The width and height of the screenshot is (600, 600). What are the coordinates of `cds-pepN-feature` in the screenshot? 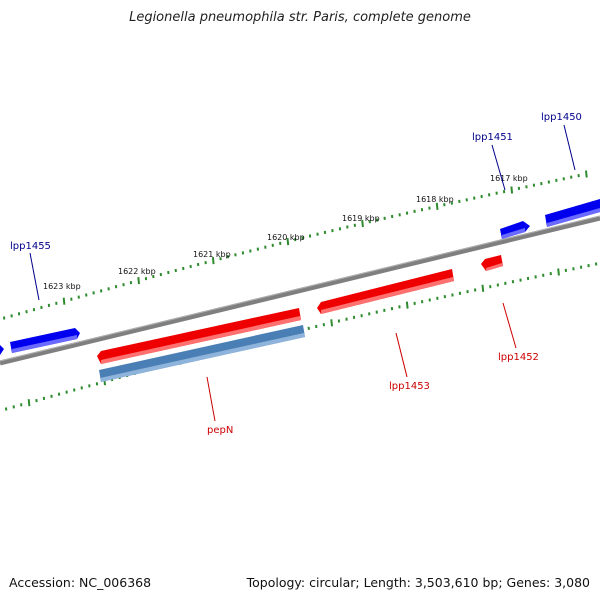 It's located at (202, 353).